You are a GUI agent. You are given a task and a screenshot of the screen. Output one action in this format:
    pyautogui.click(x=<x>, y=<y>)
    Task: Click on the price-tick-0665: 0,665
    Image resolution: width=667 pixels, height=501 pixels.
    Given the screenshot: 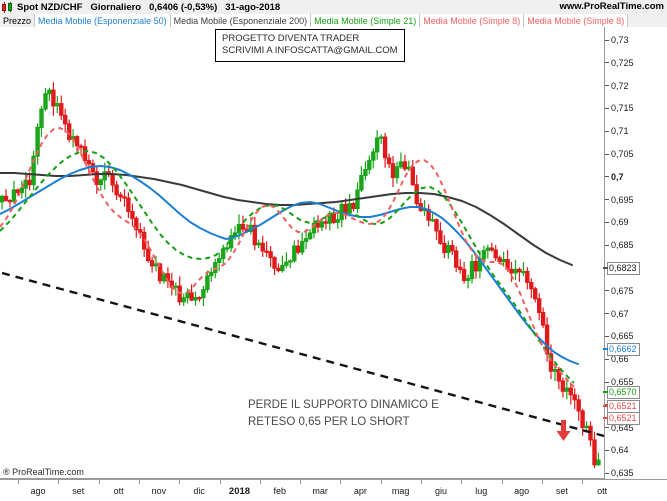 What is the action you would take?
    pyautogui.click(x=619, y=336)
    